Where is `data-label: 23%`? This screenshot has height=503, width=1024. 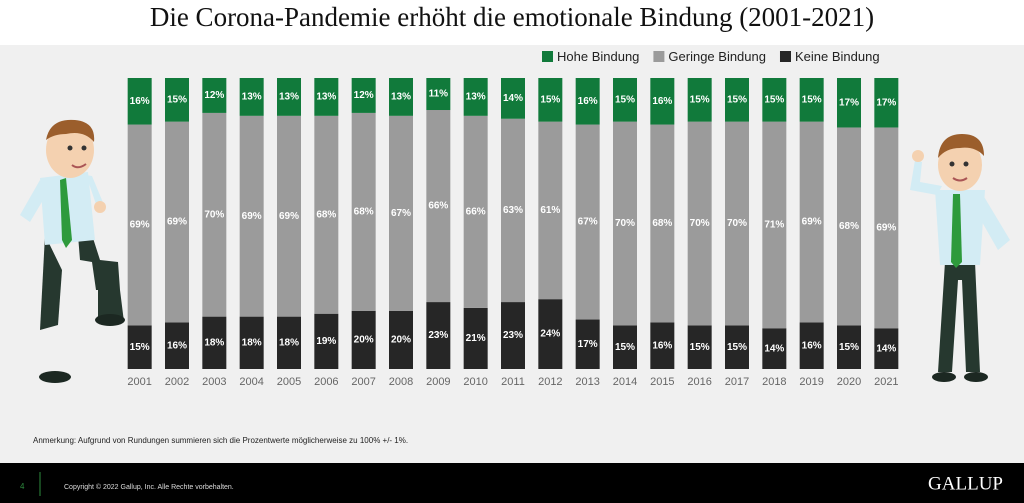 data-label: 23% is located at coordinates (513, 335).